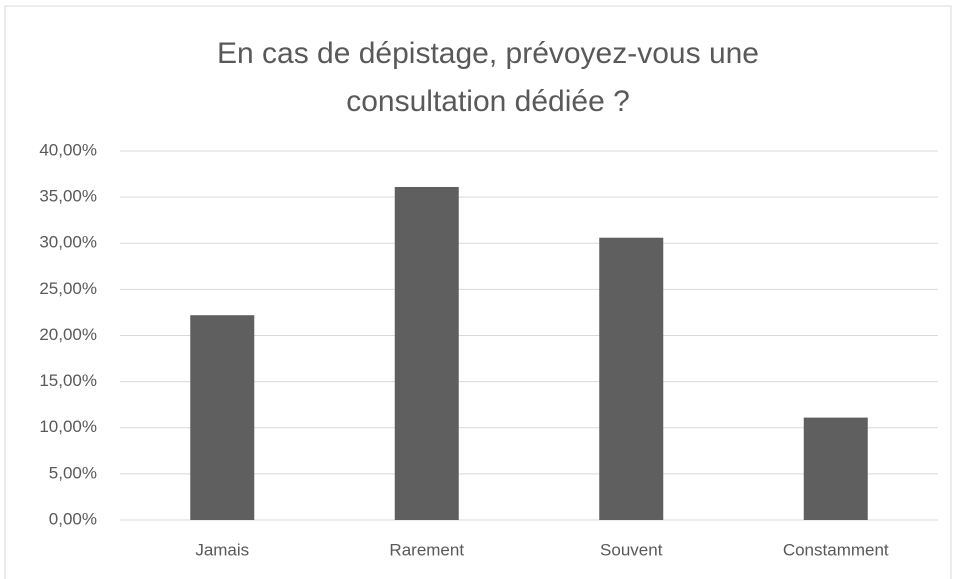 This screenshot has width=956, height=579. Describe the element at coordinates (68, 288) in the screenshot. I see `y-tick-label: 25,00%` at that location.